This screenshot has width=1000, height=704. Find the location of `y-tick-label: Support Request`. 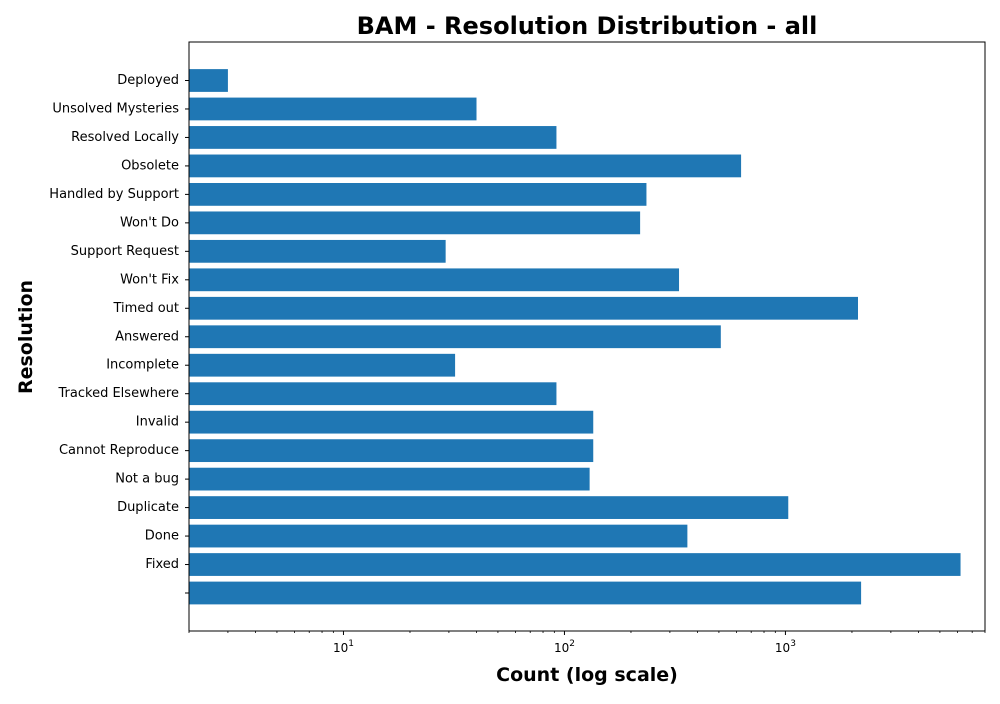

y-tick-label: Support Request is located at coordinates (125, 251).